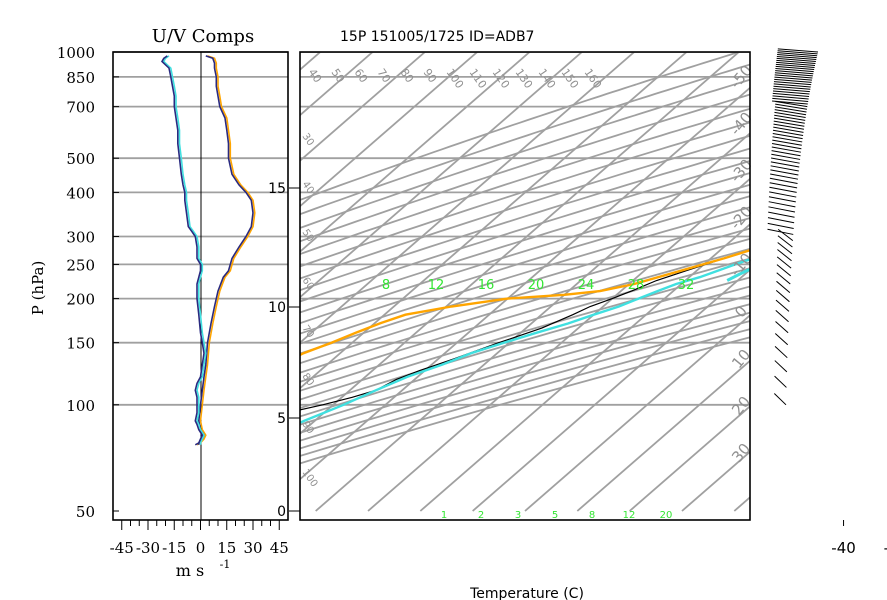 Image resolution: width=887 pixels, height=600 pixels. I want to click on mixing-ratio-bottom-label: 5, so click(555, 515).